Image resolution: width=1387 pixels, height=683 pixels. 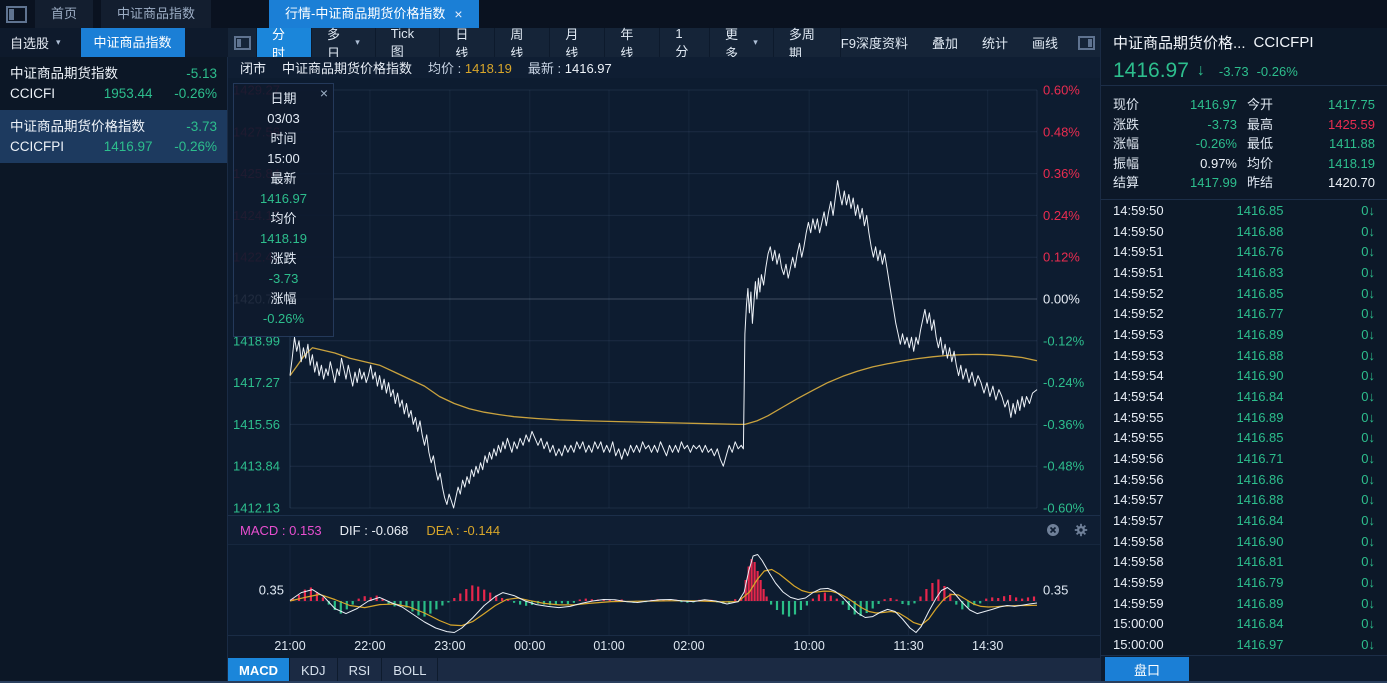 I want to click on toolbar-item-yearly: 年线, so click(x=633, y=44).